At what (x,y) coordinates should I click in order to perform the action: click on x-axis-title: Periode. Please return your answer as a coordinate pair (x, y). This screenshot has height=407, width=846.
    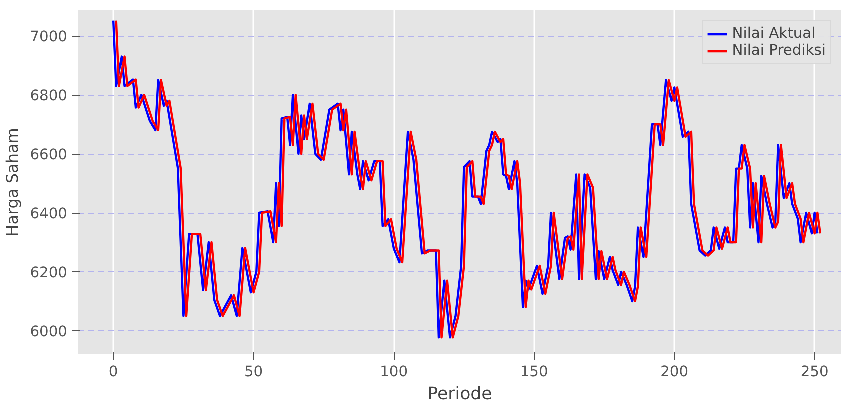
    Looking at the image, I should click on (460, 394).